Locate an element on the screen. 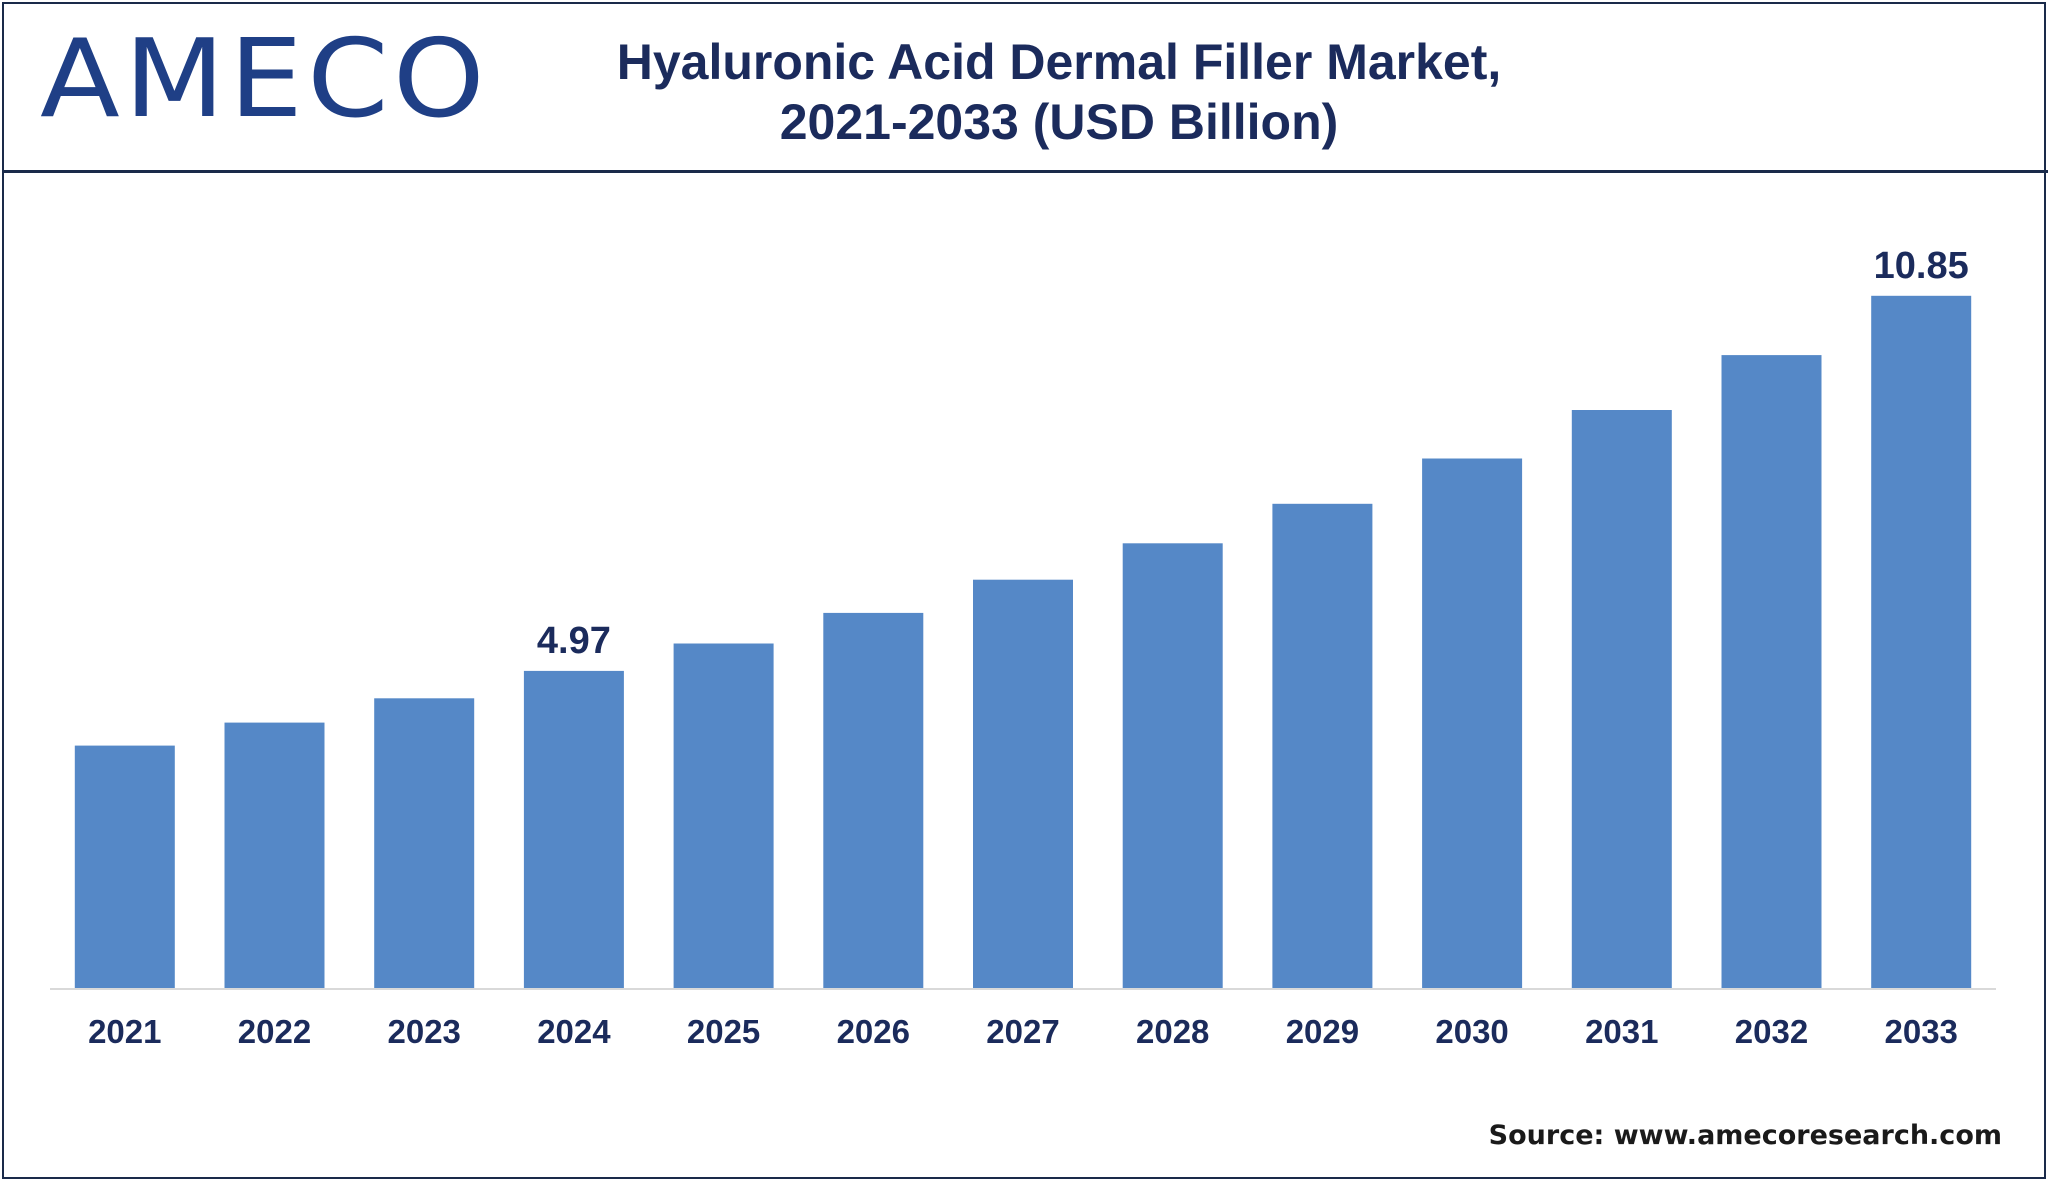  data-label-2033: 10.85 is located at coordinates (1921, 266).